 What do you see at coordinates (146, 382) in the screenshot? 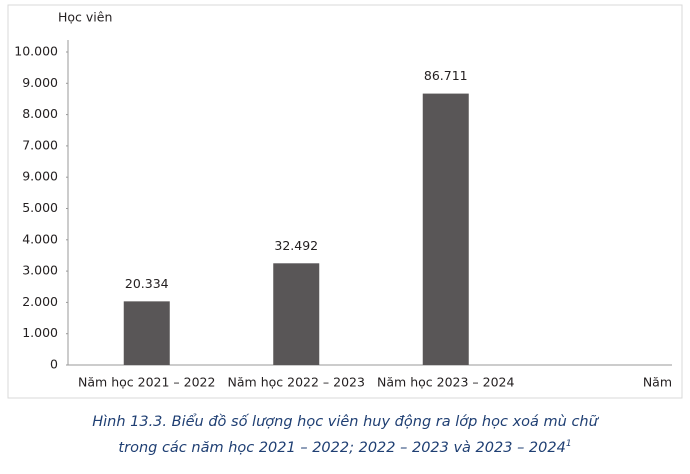
I see `x-tick-label: Năm học 2021 – 2022` at bounding box center [146, 382].